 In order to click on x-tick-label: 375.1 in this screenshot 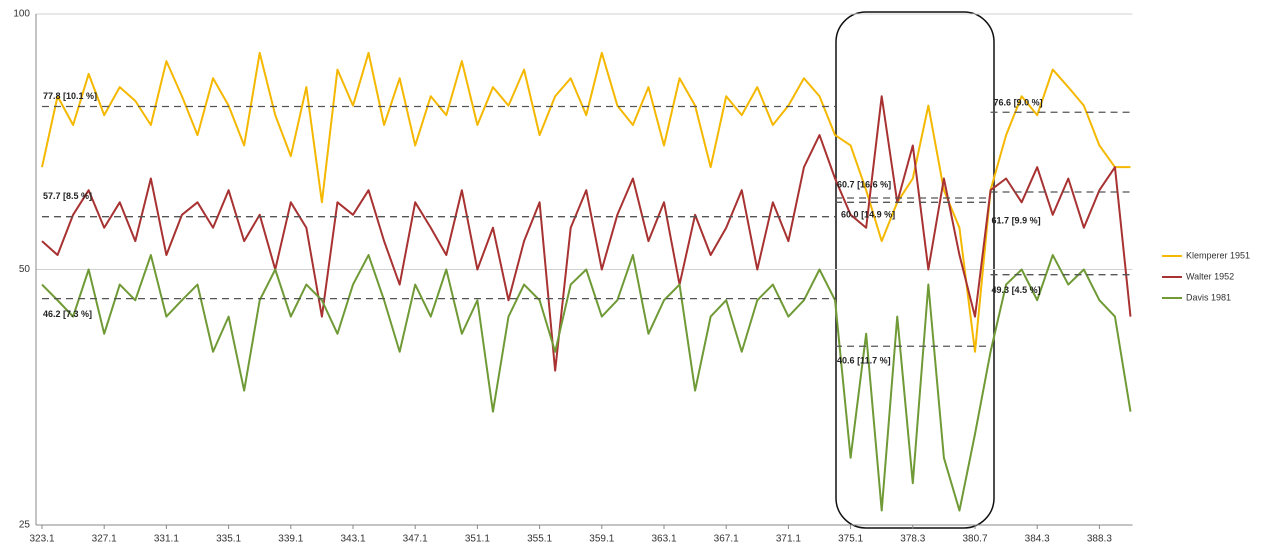, I will do `click(850, 539)`.